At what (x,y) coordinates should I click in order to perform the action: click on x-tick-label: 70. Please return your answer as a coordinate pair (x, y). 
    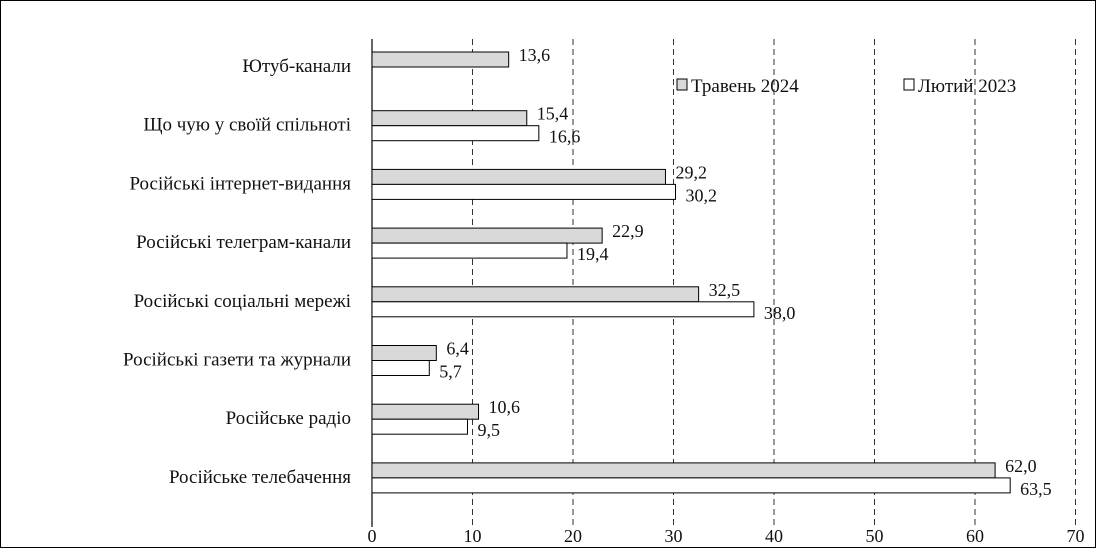
    Looking at the image, I should click on (1076, 536).